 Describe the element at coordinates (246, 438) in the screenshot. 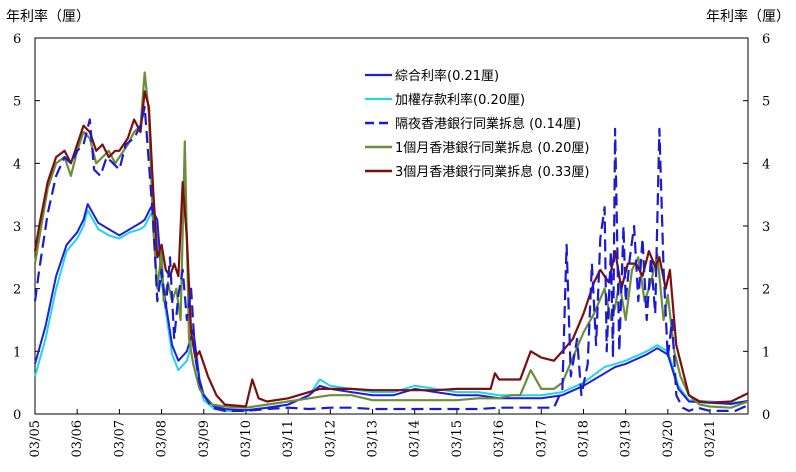

I see `x-tick-label: 03/10` at that location.